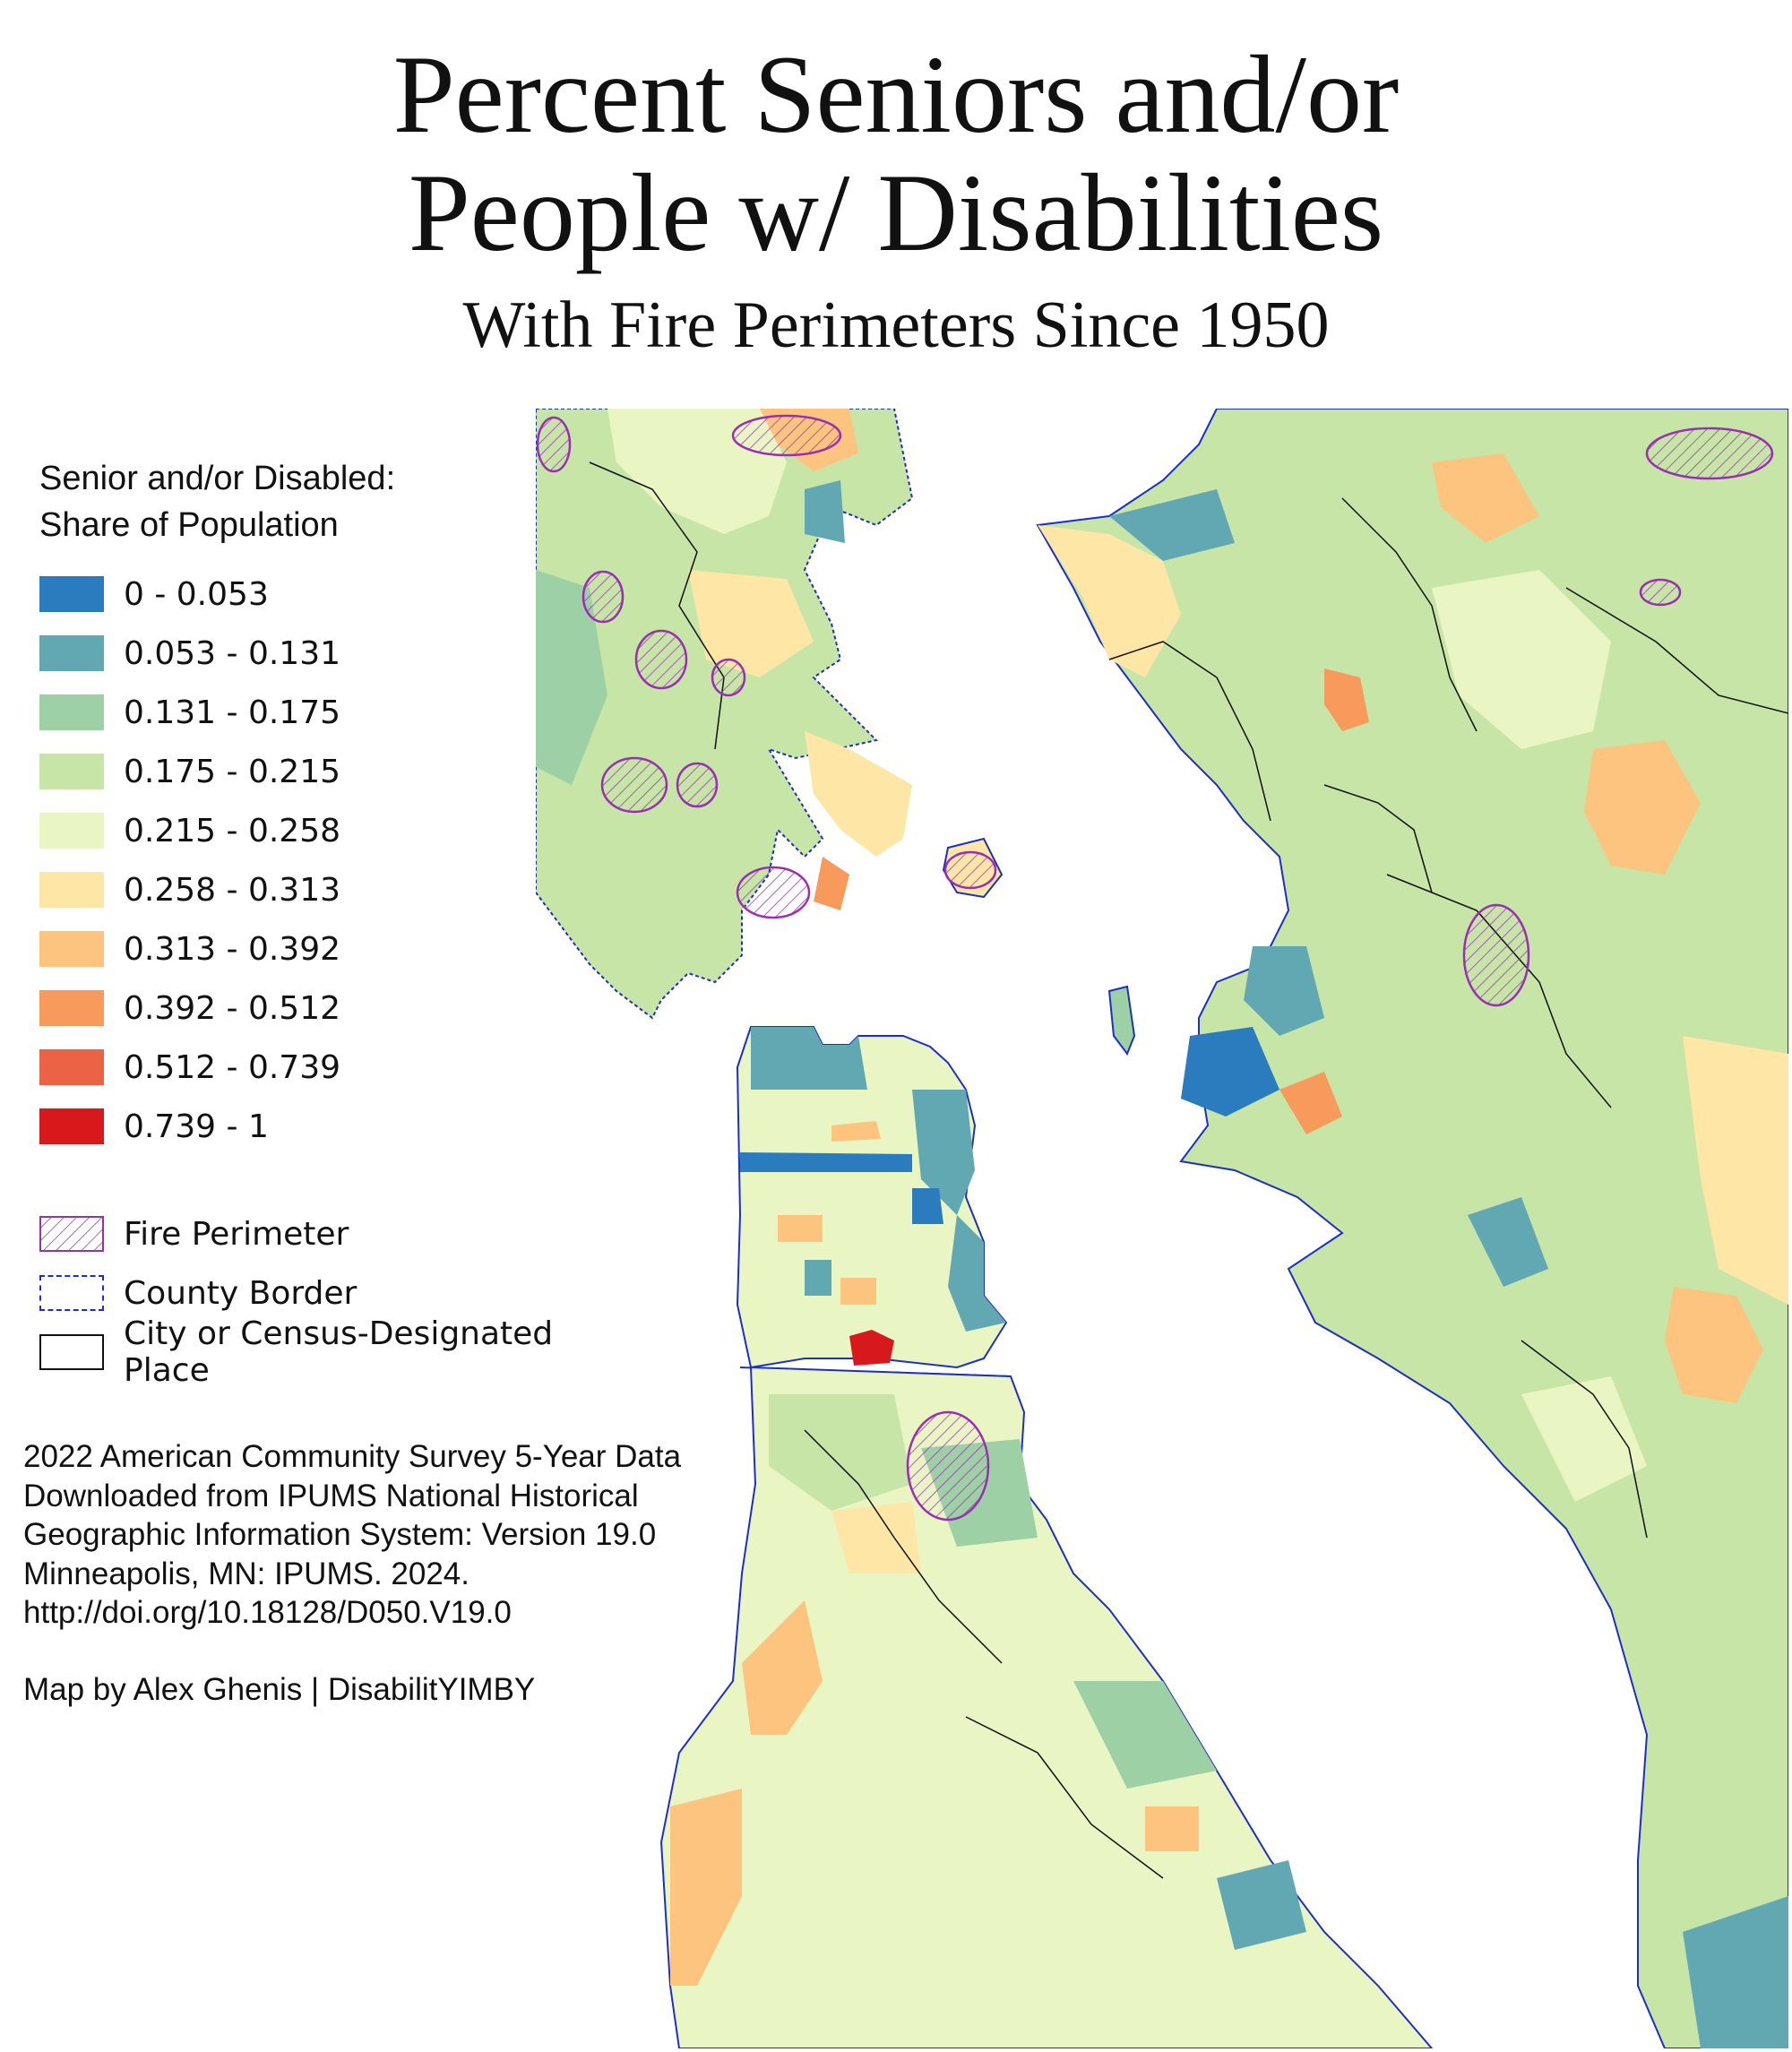 Image resolution: width=1792 pixels, height=2052 pixels. I want to click on legend-item-city-place: City or Census-Designated Place, so click(308, 1352).